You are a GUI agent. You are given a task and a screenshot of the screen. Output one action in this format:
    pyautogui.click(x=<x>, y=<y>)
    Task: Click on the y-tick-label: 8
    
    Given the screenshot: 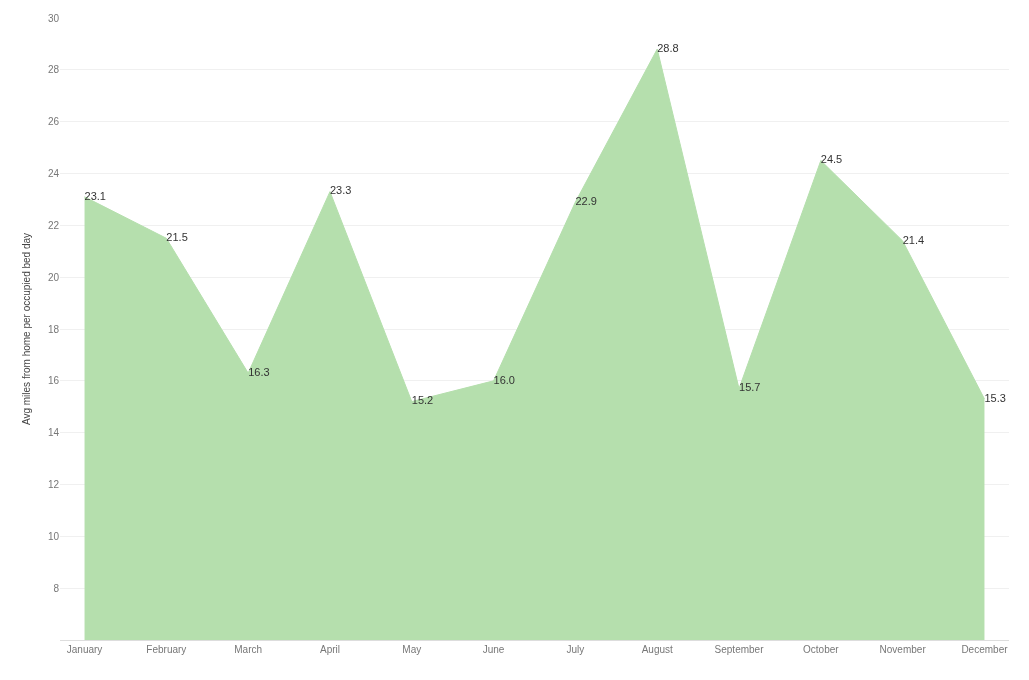 What is the action you would take?
    pyautogui.click(x=56, y=588)
    